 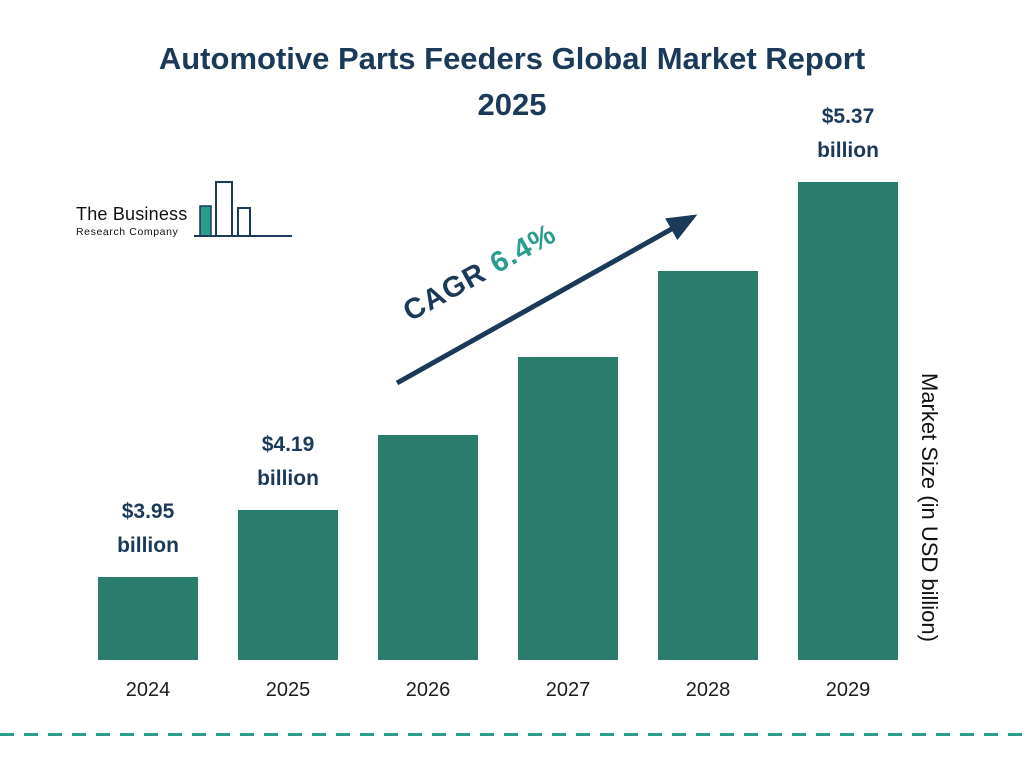 What do you see at coordinates (148, 528) in the screenshot?
I see `value-label-2024: $3.95 billion` at bounding box center [148, 528].